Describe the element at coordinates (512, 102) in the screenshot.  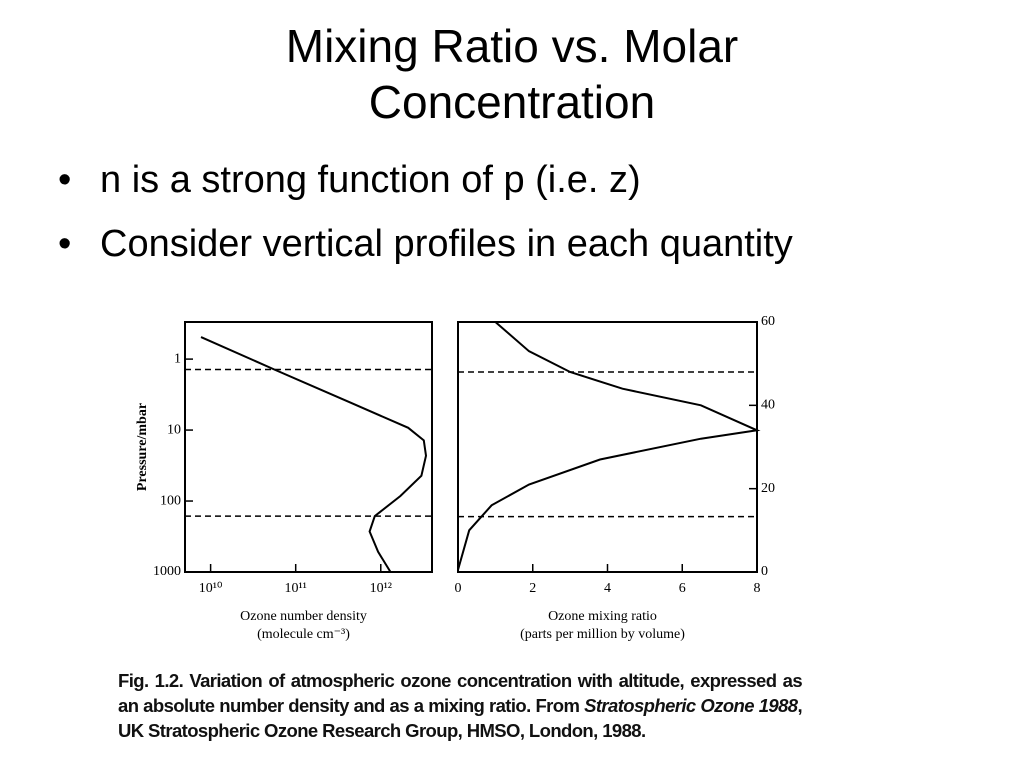
I see `title-line: Concentration` at that location.